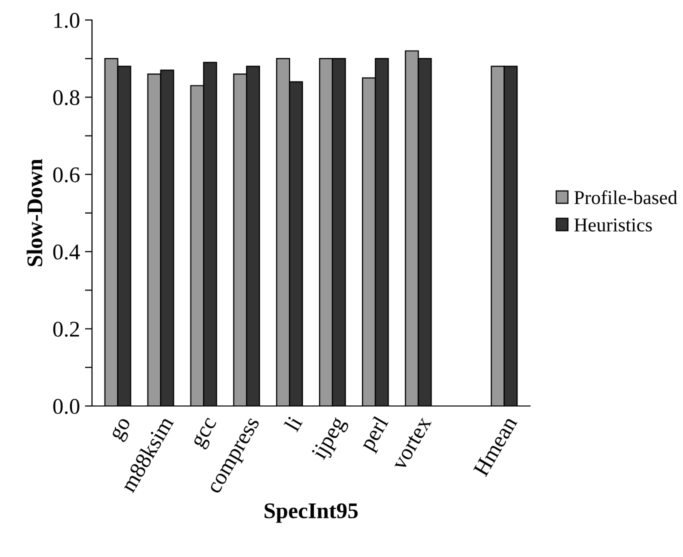  What do you see at coordinates (66, 329) in the screenshot?
I see `y-tick-label: 0.2` at bounding box center [66, 329].